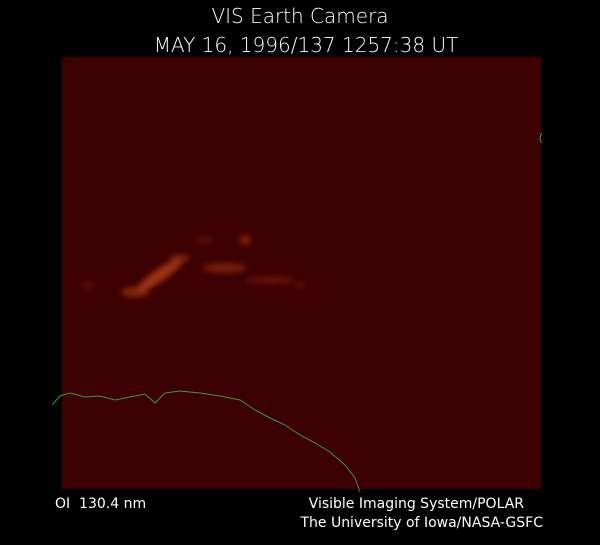 Image resolution: width=600 pixels, height=545 pixels. Describe the element at coordinates (100, 504) in the screenshot. I see `filter-label: OI 130.4 nm` at that location.